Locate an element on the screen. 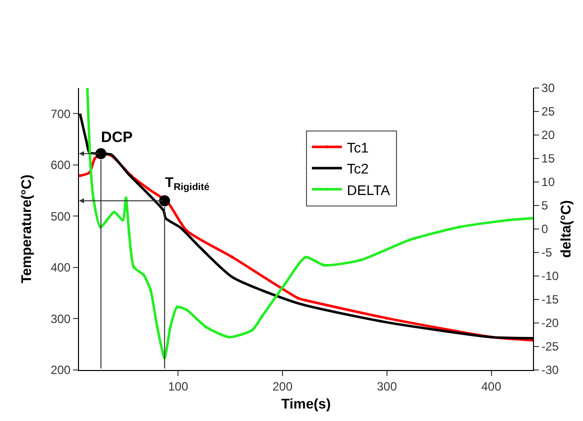 The width and height of the screenshot is (583, 421). legend-label: Tc2 is located at coordinates (357, 168).